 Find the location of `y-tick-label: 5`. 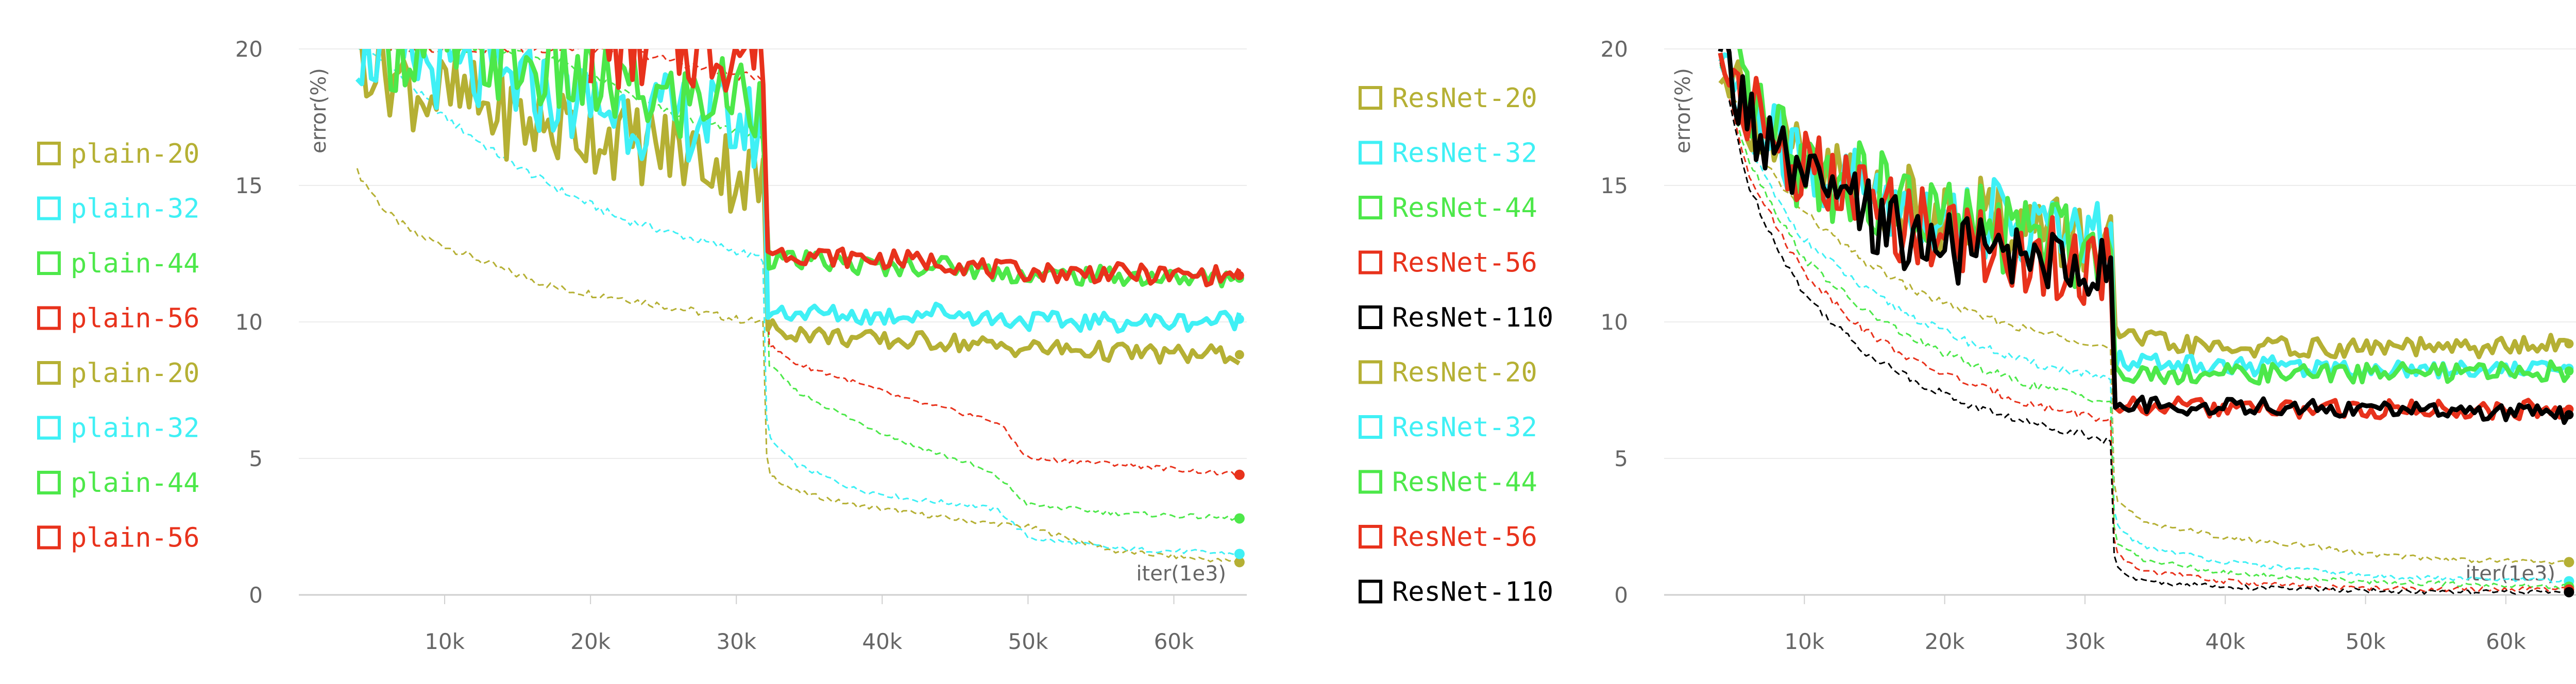

y-tick-label: 5 is located at coordinates (256, 458).